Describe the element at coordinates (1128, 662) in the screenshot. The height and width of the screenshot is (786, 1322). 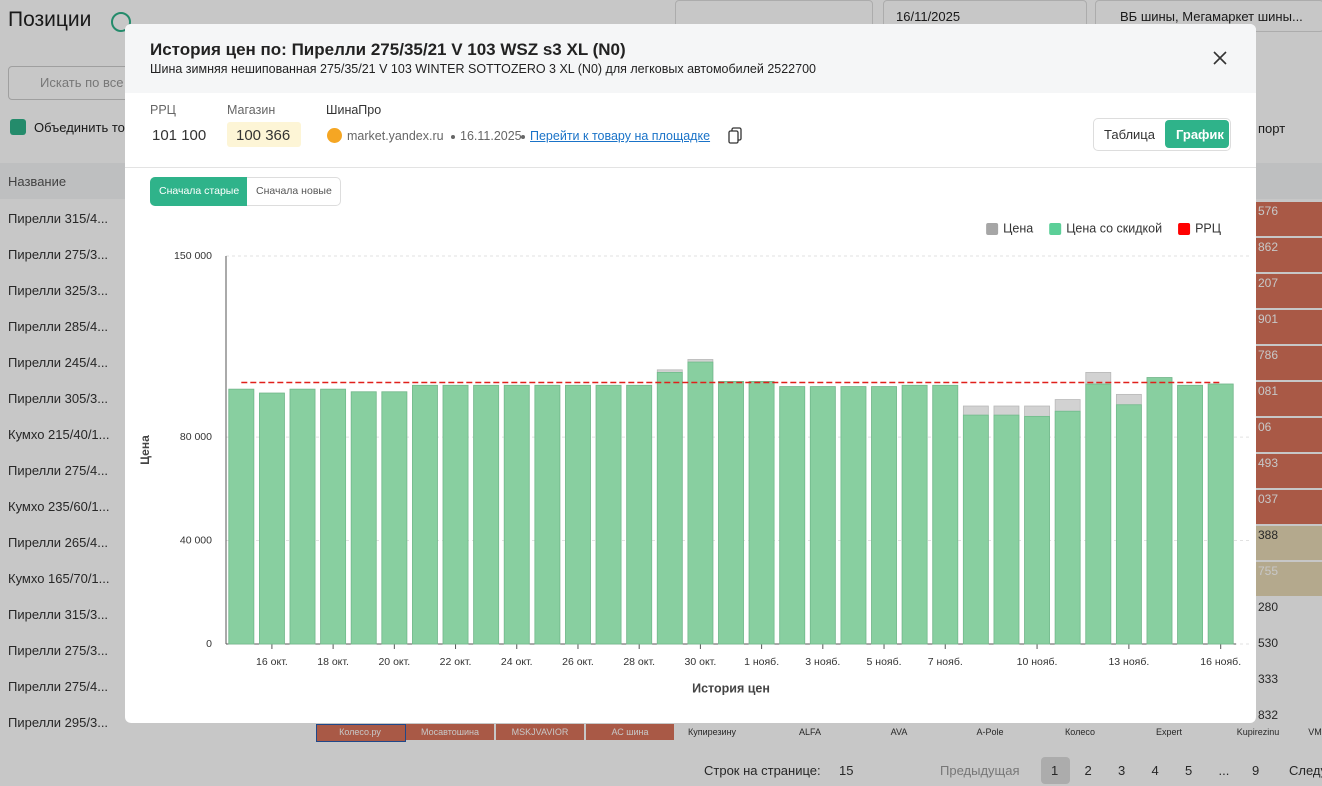
I see `x-tick-label: 13 нояб.` at that location.